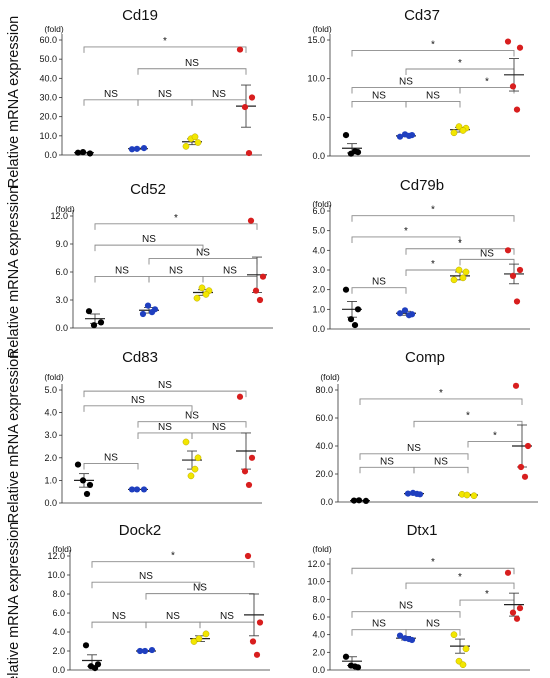  What do you see at coordinates (425, 357) in the screenshot?
I see `panel-title: Comp` at bounding box center [425, 357].